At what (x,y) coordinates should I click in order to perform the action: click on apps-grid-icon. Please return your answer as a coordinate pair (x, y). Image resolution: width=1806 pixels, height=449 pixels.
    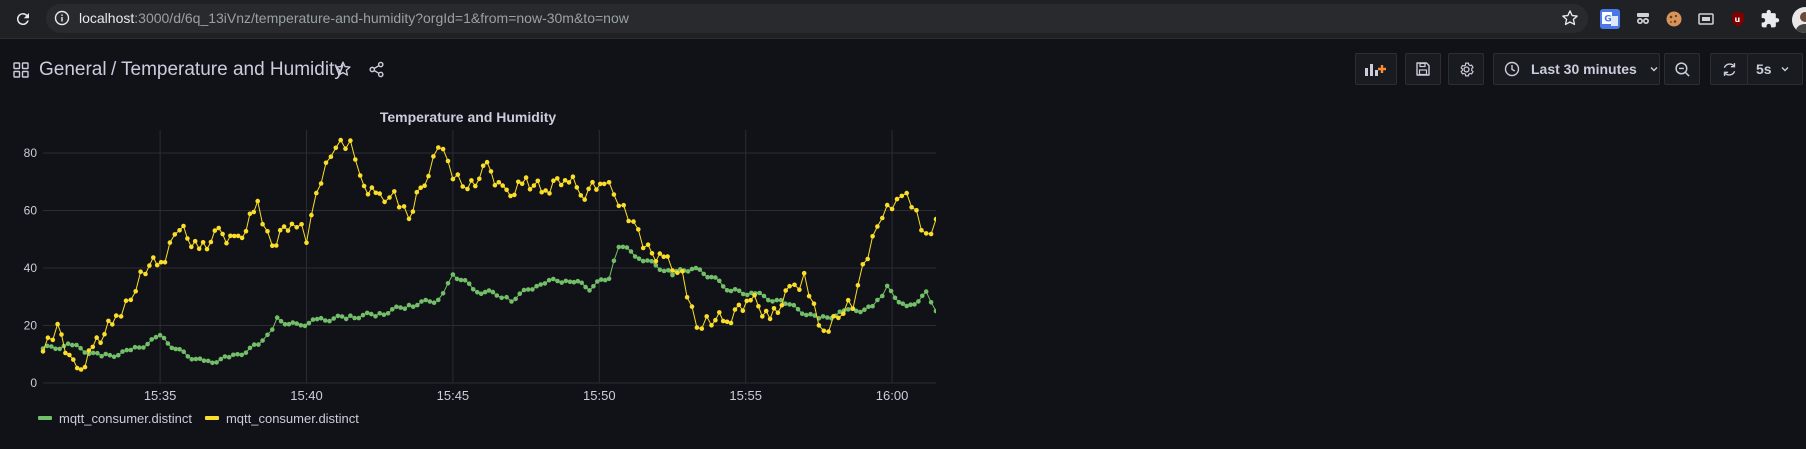
    Looking at the image, I should click on (21, 70).